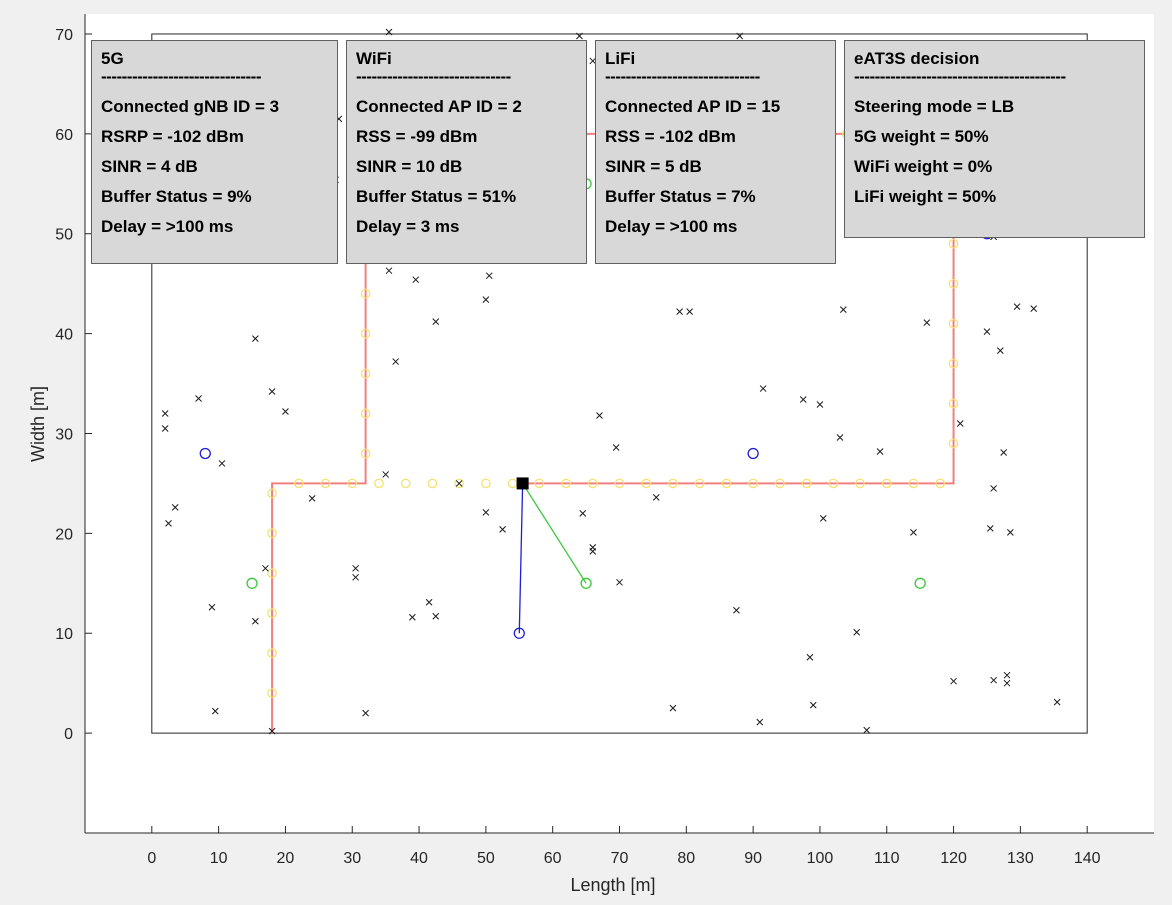 Image resolution: width=1172 pixels, height=905 pixels. Describe the element at coordinates (190, 106) in the screenshot. I see `info-line-connected-gnb: Connected gNB ID = 3` at that location.